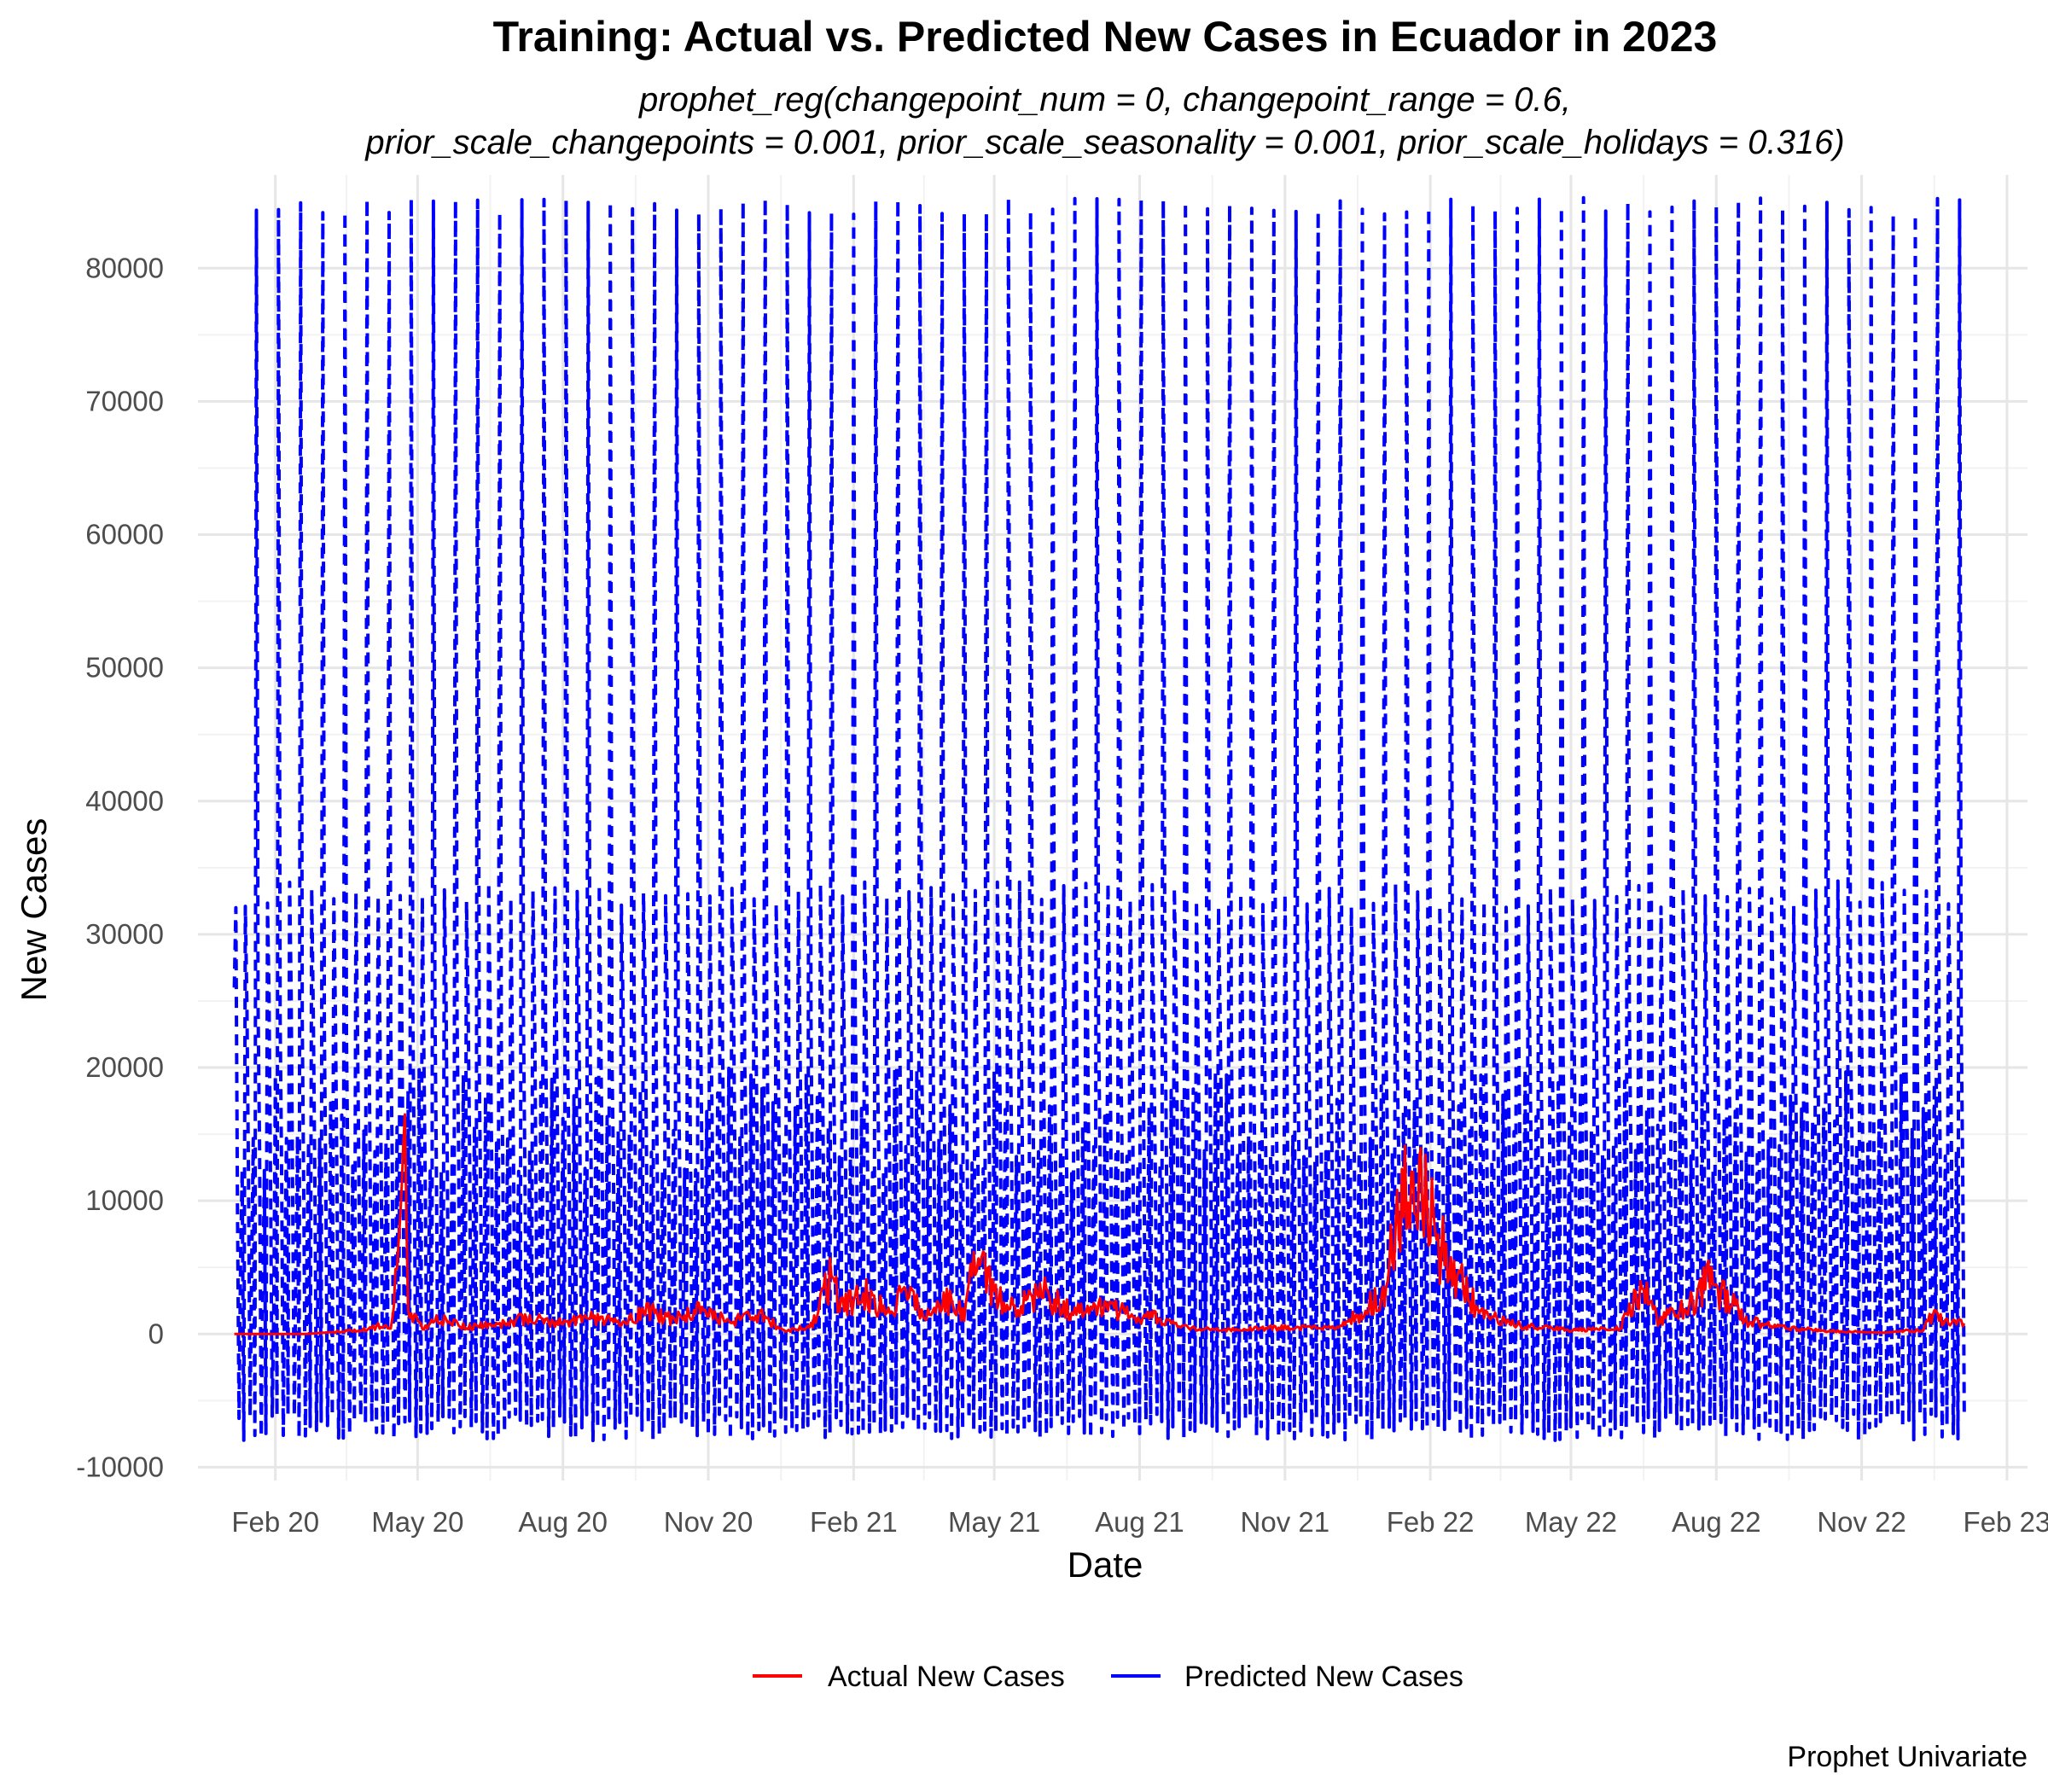  What do you see at coordinates (1571, 1522) in the screenshot?
I see `x-tick-label: May 22` at bounding box center [1571, 1522].